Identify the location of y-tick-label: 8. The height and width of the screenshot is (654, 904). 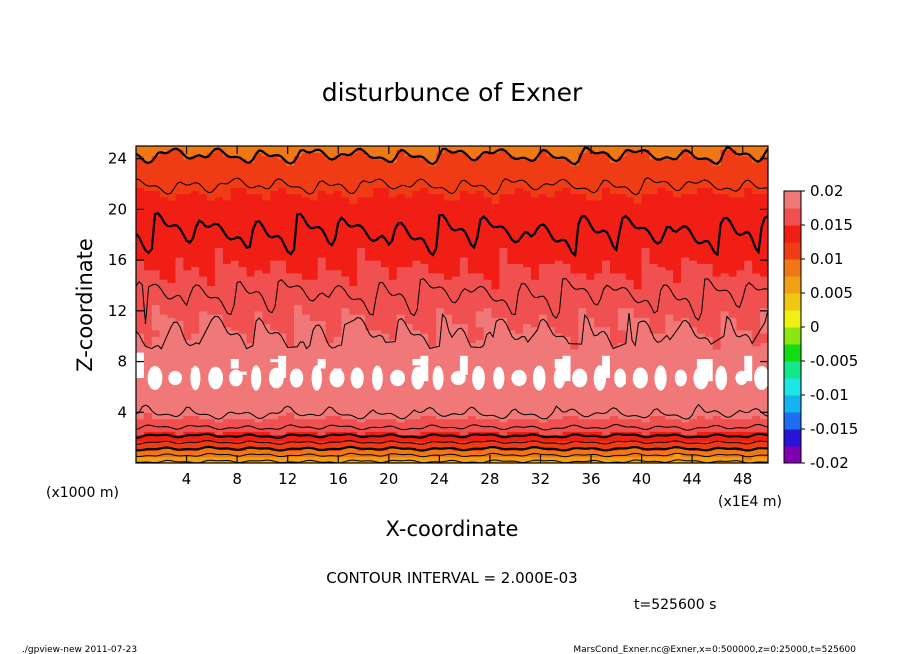
(122, 362).